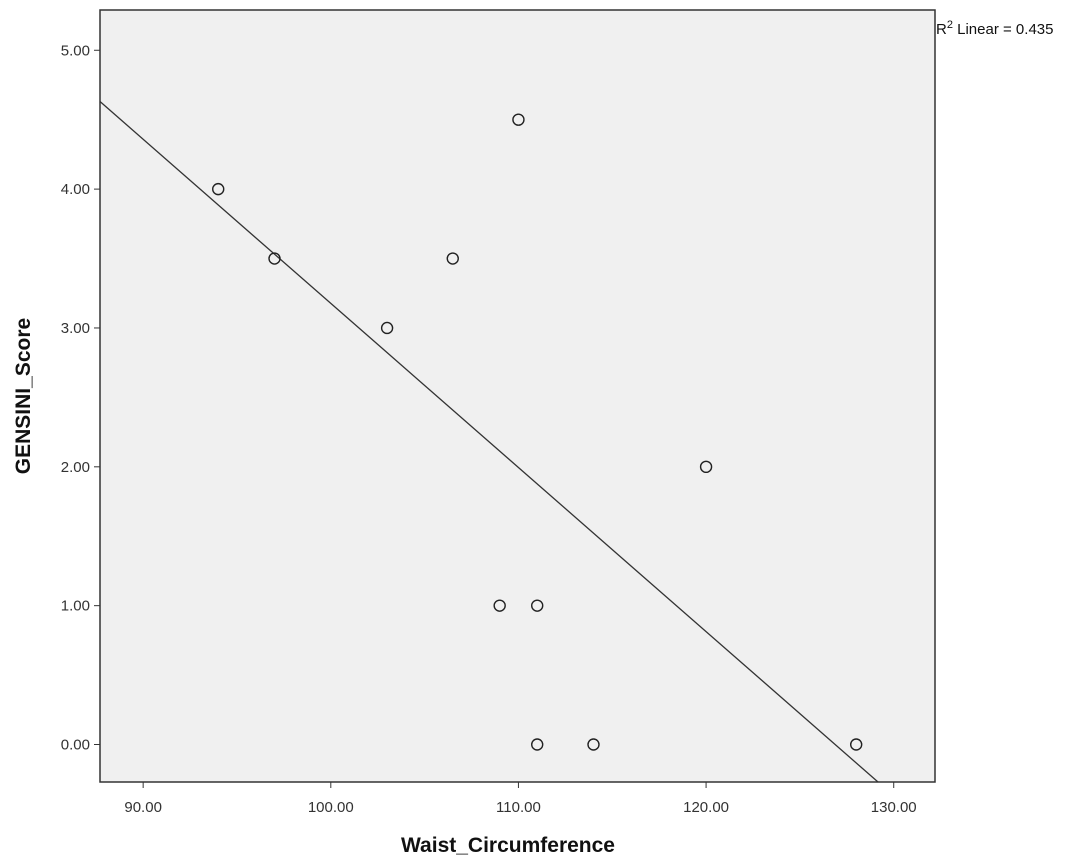  What do you see at coordinates (1003, 29) in the screenshot?
I see `r-squared-value: Linear = 0.435` at bounding box center [1003, 29].